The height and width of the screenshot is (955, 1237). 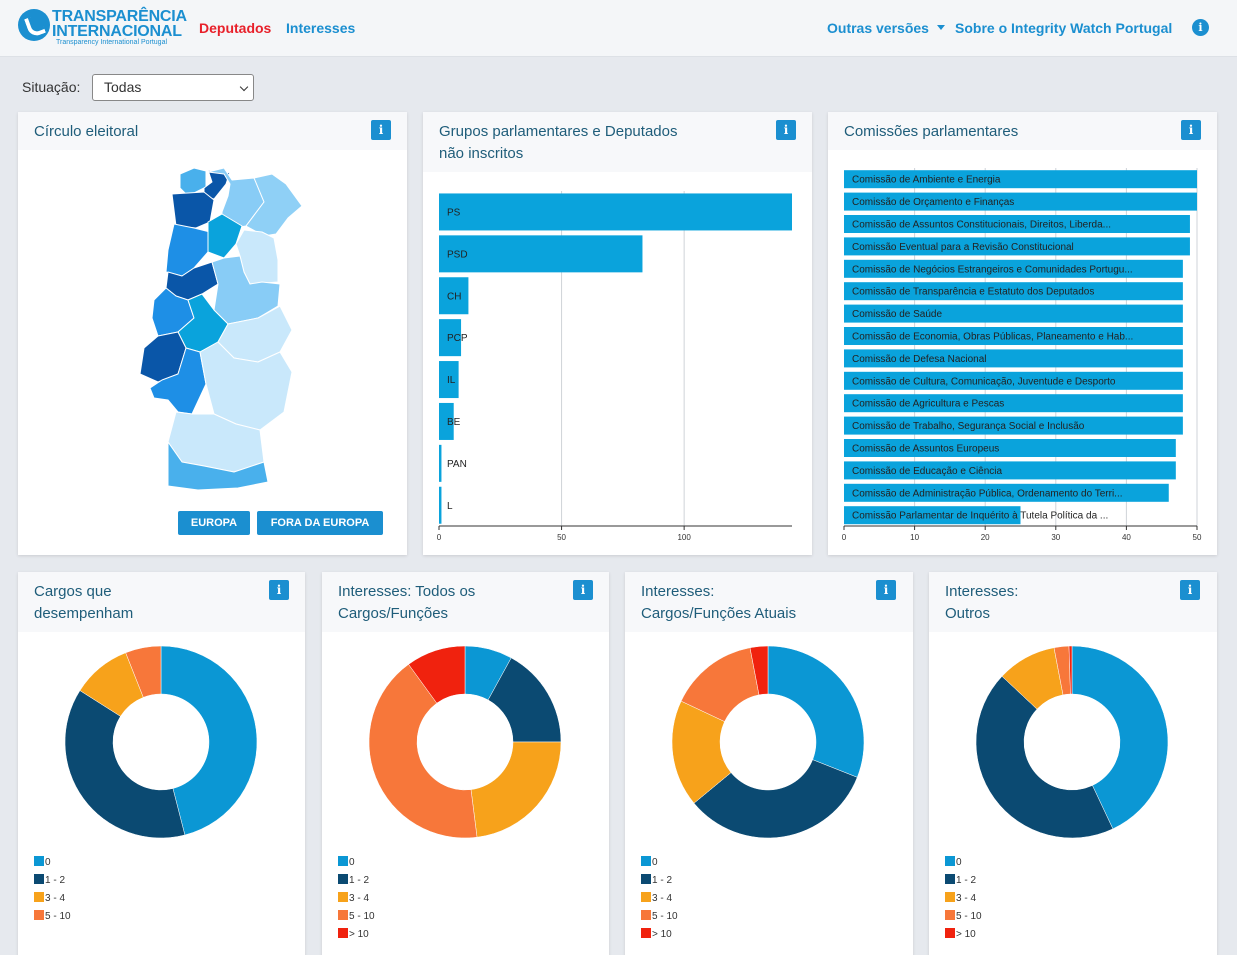 I want to click on interesses-todos-legend: 0 1 - 2 3 - 4 5 - 10 > 10, so click(x=356, y=899).